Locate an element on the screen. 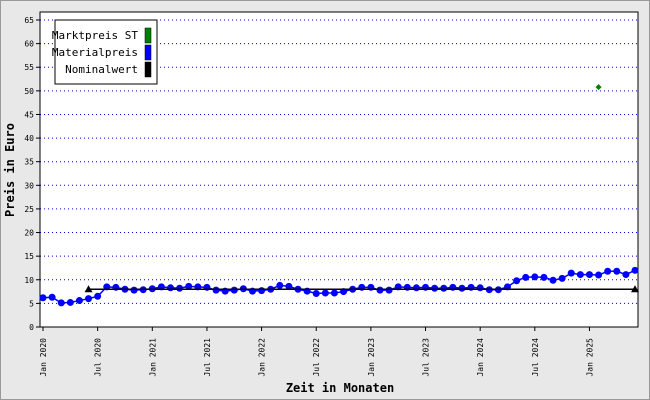  x-tick-label: Jan 2025 is located at coordinates (589, 357).